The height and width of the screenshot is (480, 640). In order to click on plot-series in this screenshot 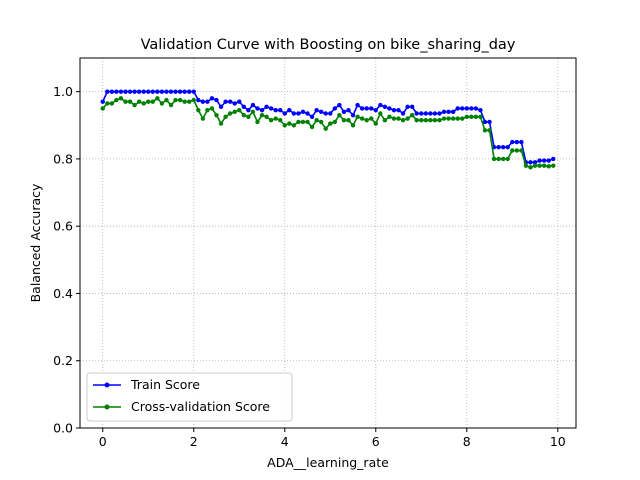, I will do `click(328, 129)`.